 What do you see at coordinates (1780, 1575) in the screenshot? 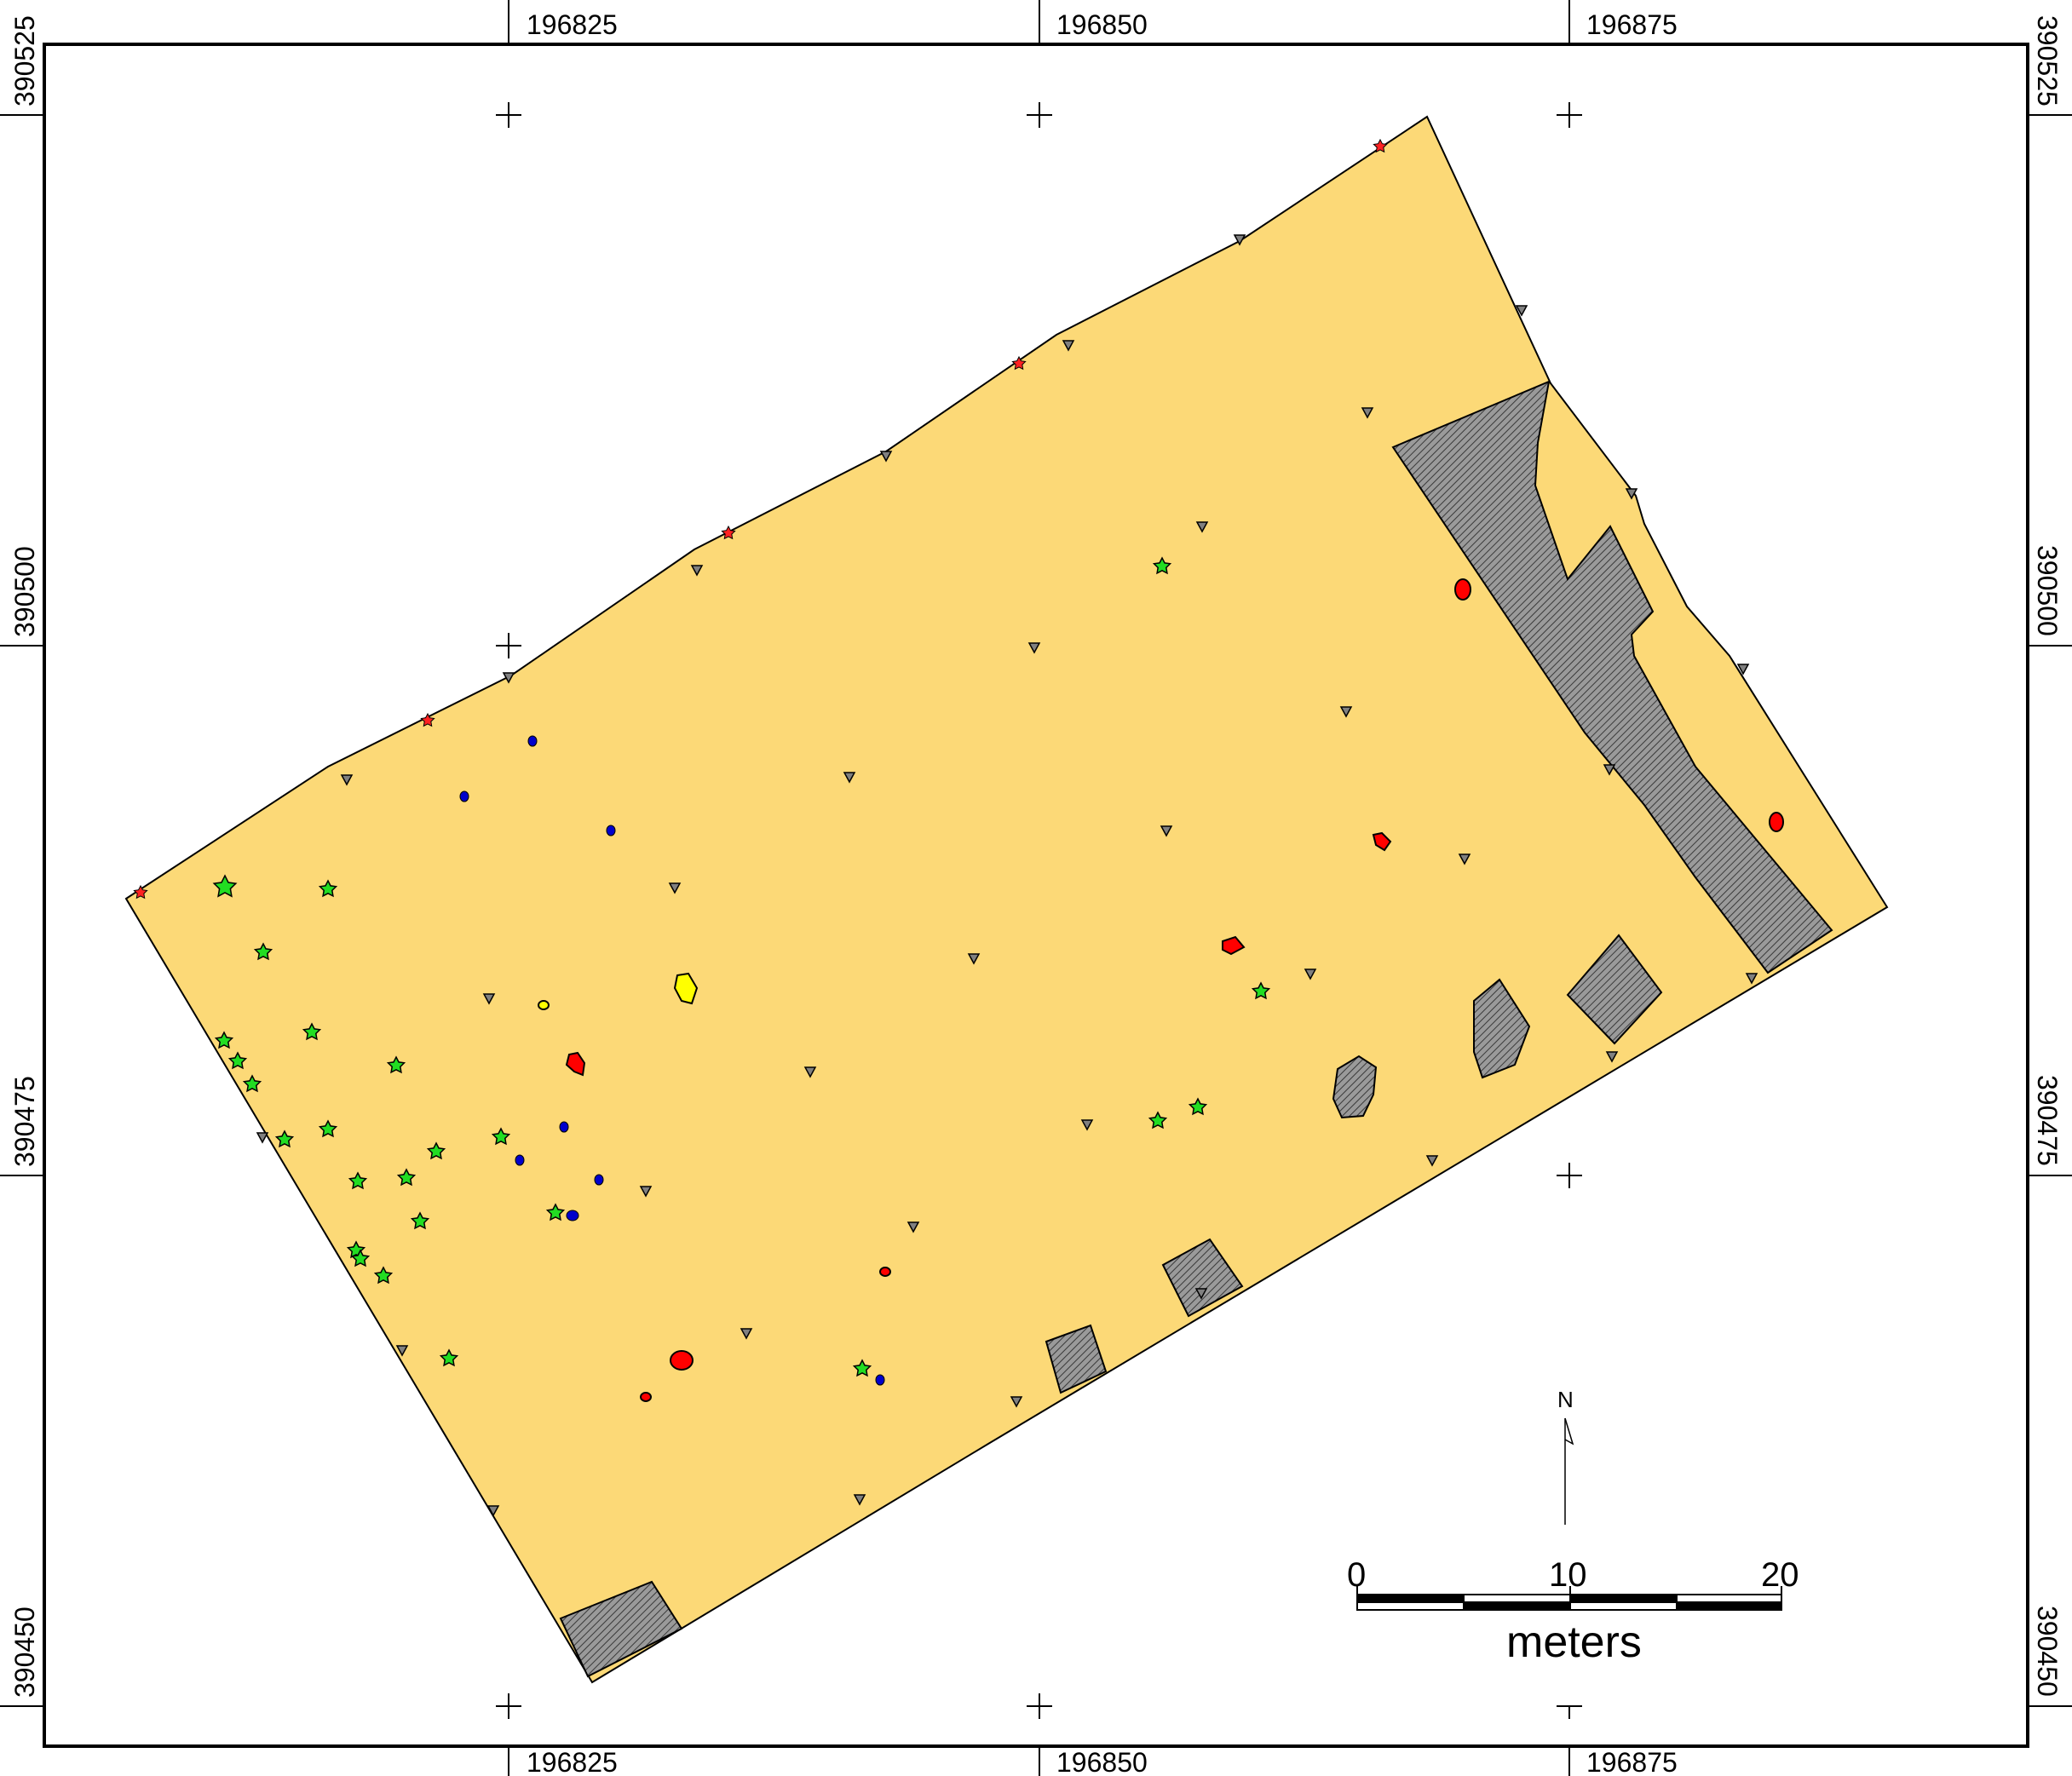
I see `scale-tick-20: 20` at bounding box center [1780, 1575].